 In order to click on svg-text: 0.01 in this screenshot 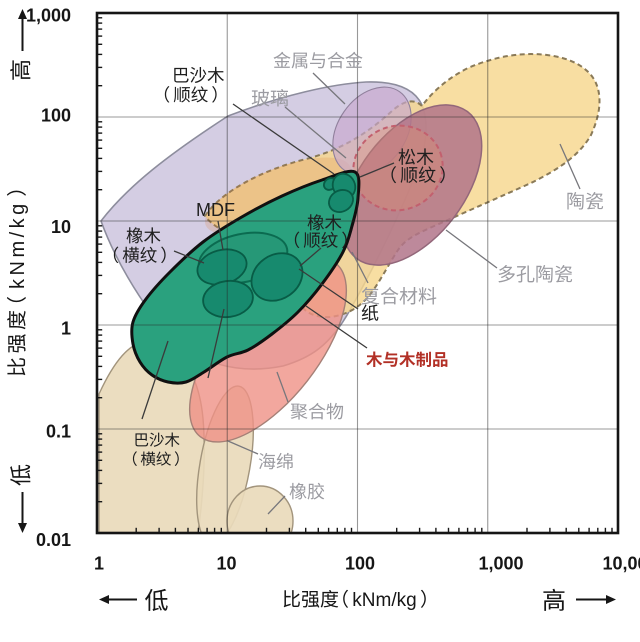, I will do `click(53, 540)`.